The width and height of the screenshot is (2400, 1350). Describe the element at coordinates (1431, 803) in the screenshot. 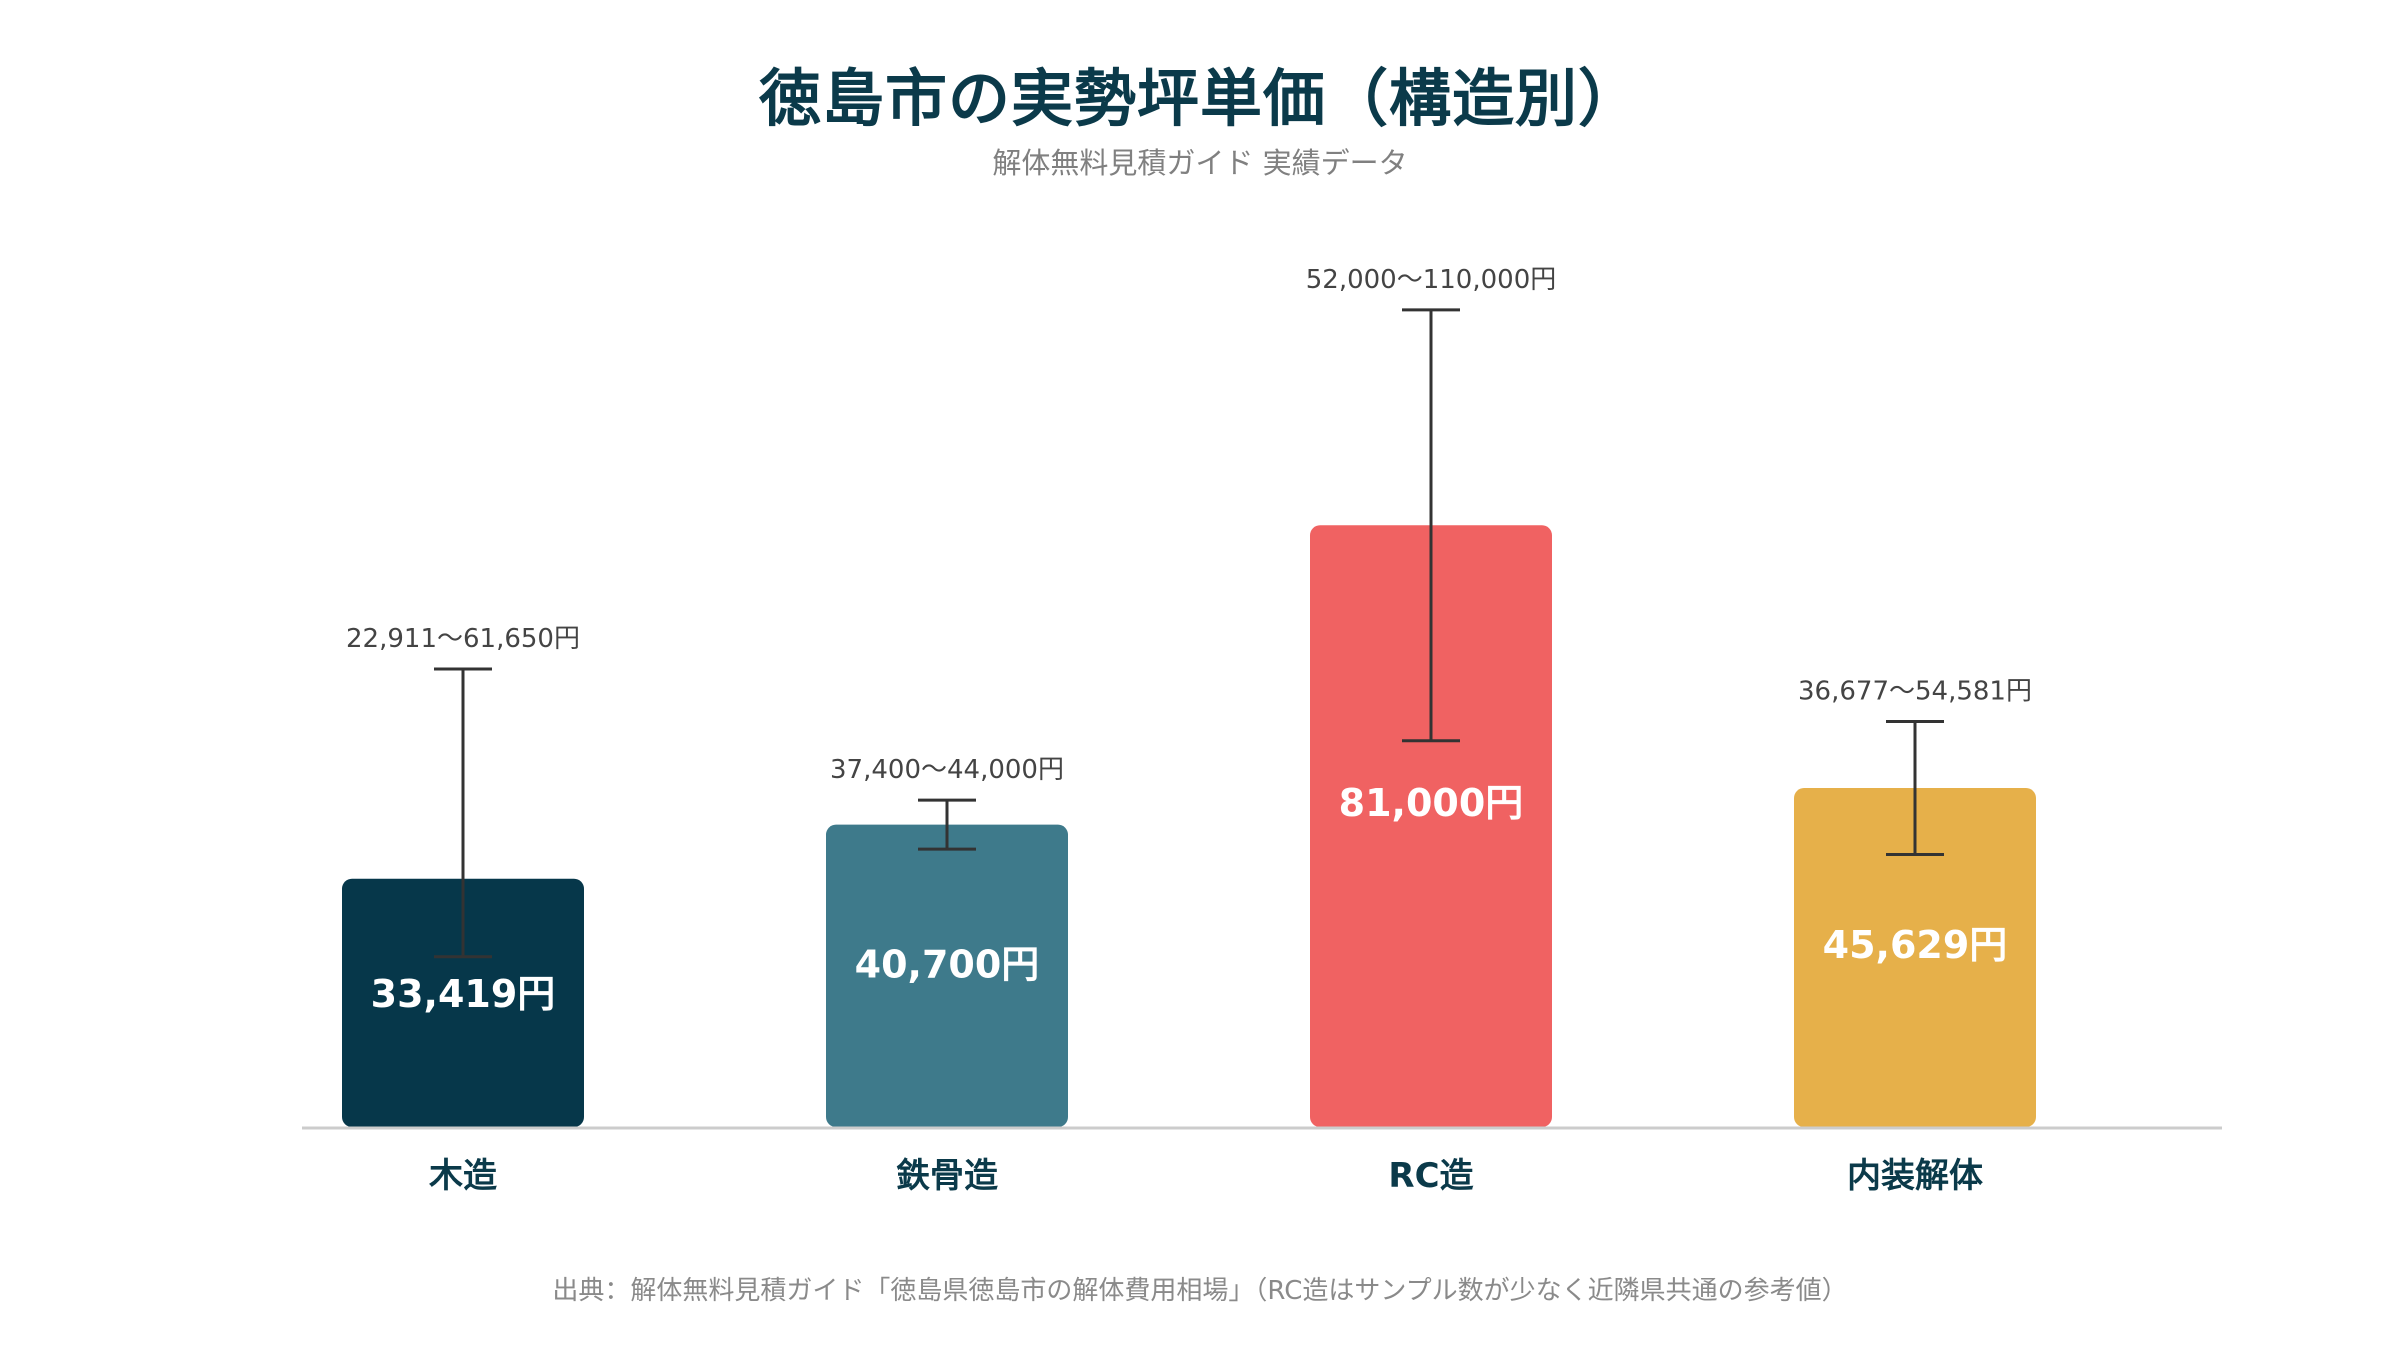

I see `value-label-3: 81,000円` at that location.